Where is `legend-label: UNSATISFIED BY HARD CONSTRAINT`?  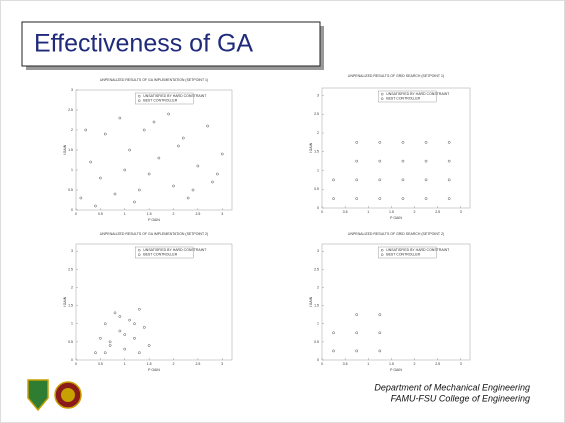 legend-label: UNSATISFIED BY HARD CONSTRAINT is located at coordinates (418, 250).